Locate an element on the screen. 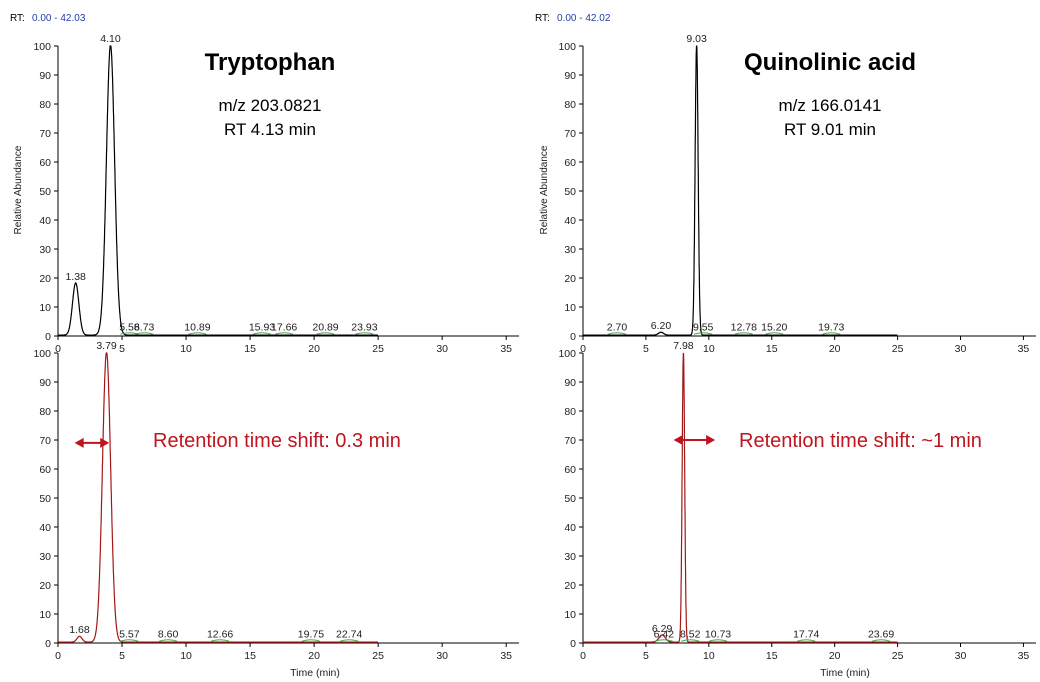 This screenshot has height=682, width=1040. peak-label: 7.98 is located at coordinates (683, 346).